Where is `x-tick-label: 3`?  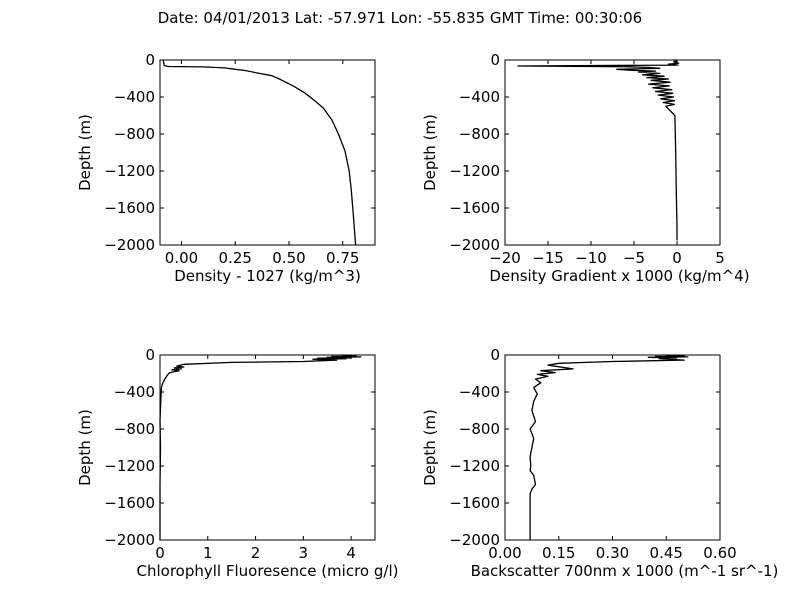 x-tick-label: 3 is located at coordinates (304, 553).